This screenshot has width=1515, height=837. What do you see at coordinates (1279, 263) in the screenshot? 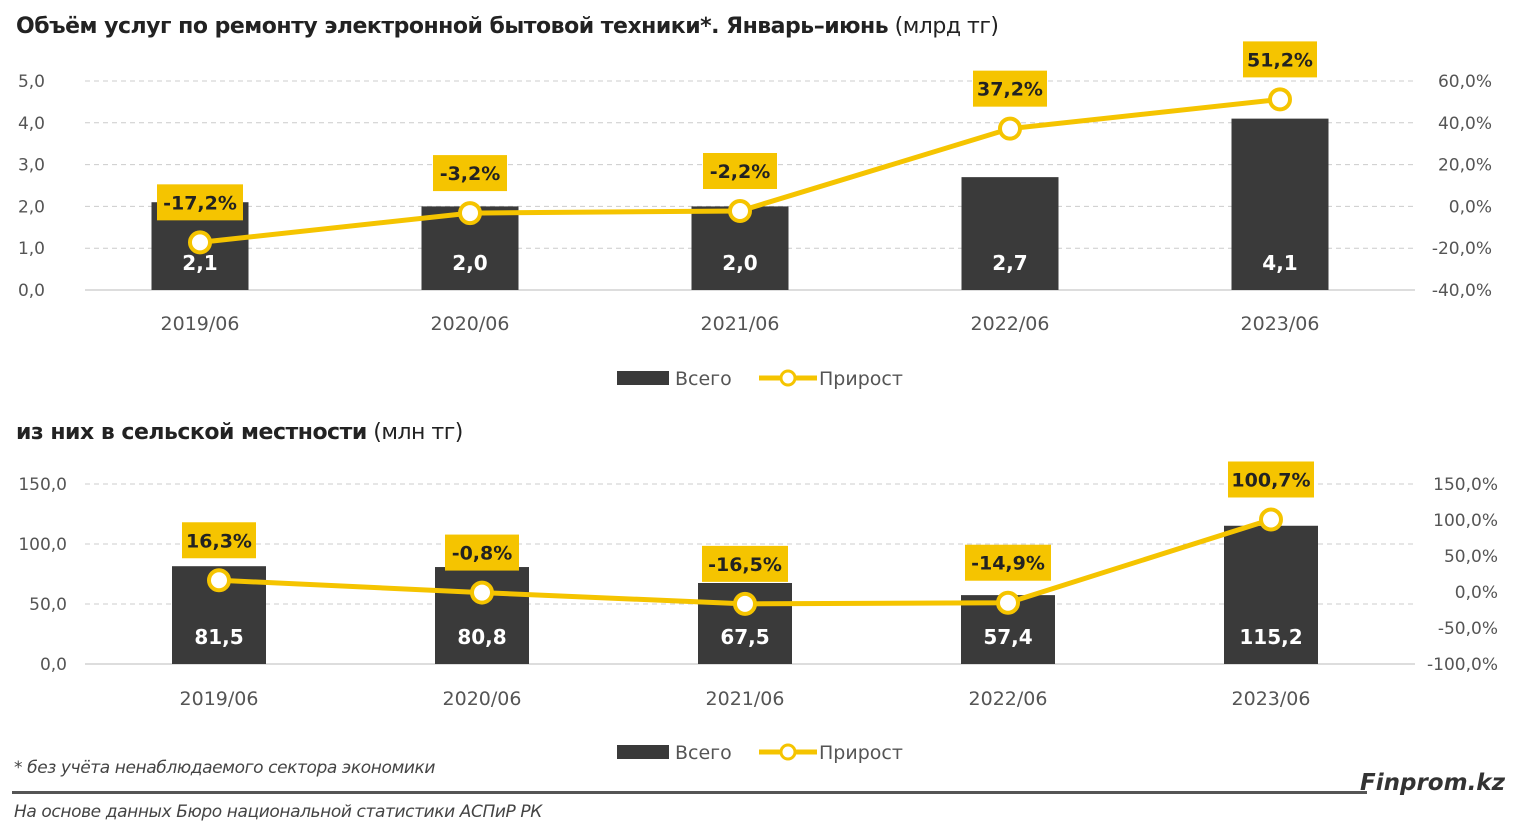
I see `bar-data-label: 4,1` at bounding box center [1279, 263].